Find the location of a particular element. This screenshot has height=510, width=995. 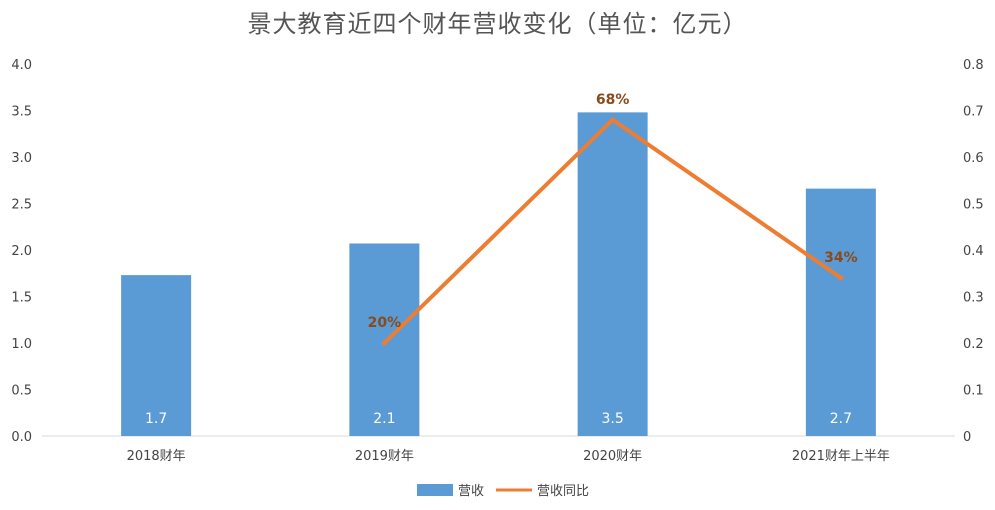

bar-data-labels: 1.7 2.1 3.5 2.7 is located at coordinates (498, 419).